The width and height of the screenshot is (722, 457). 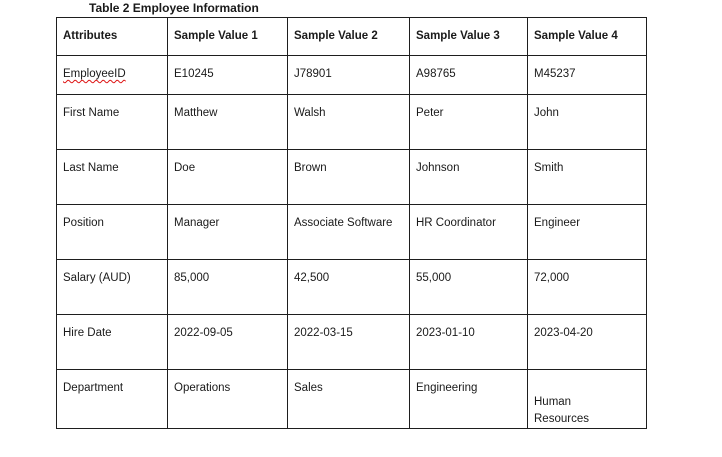 What do you see at coordinates (112, 36) in the screenshot?
I see `header-cell: Attributes` at bounding box center [112, 36].